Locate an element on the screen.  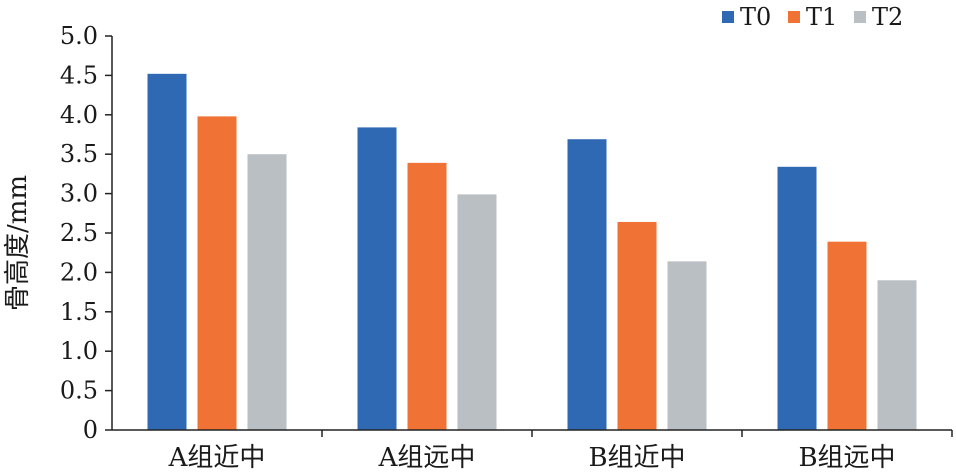
legend: T0 T1 T2 is located at coordinates (812, 17).